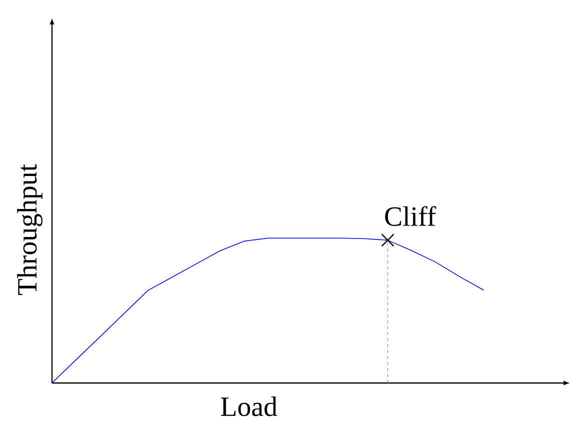 This screenshot has width=574, height=432. Describe the element at coordinates (410, 216) in the screenshot. I see `text: Cliff` at that location.